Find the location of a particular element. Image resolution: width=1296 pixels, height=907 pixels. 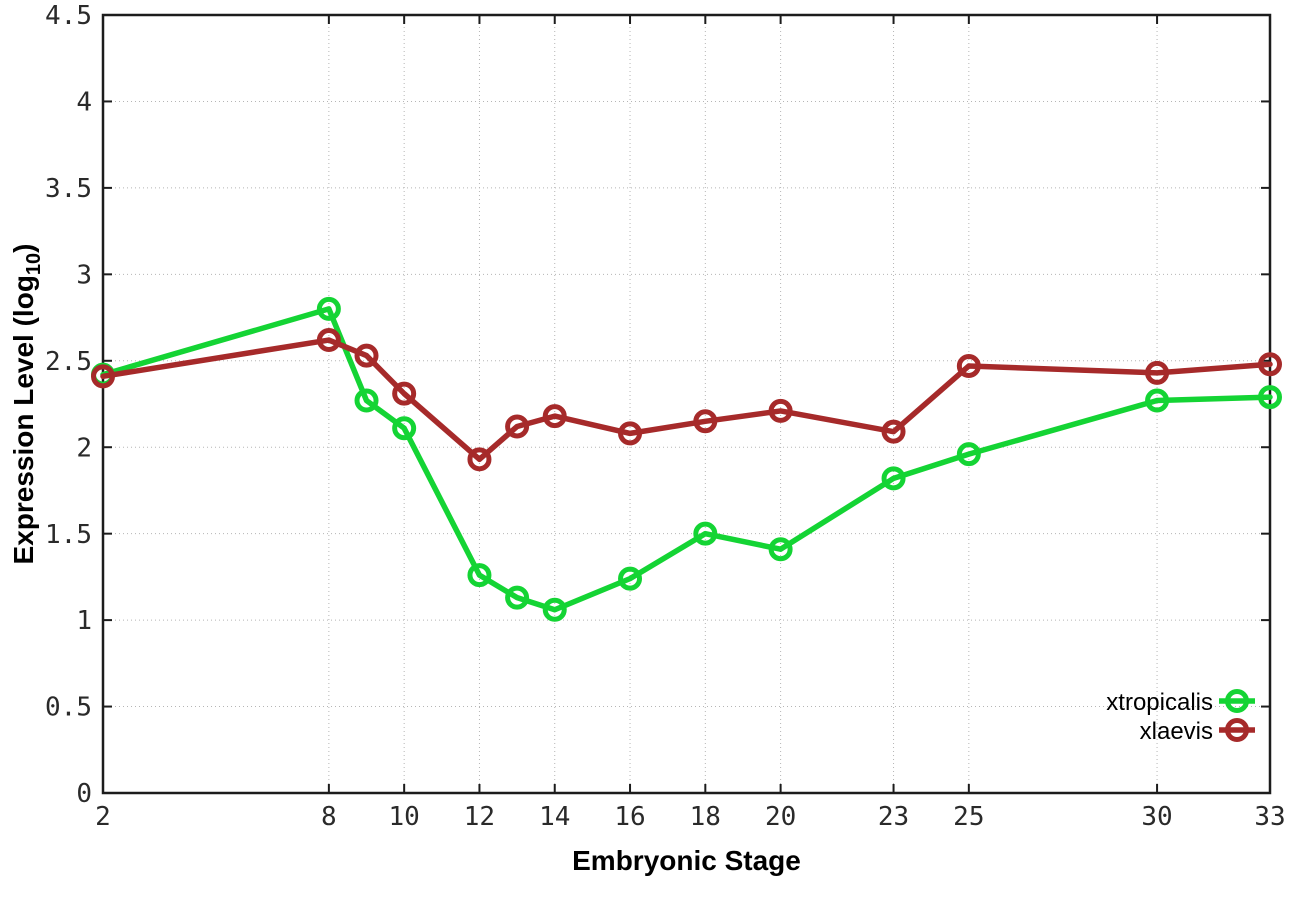

y-tick-label: 4 is located at coordinates (84, 103).